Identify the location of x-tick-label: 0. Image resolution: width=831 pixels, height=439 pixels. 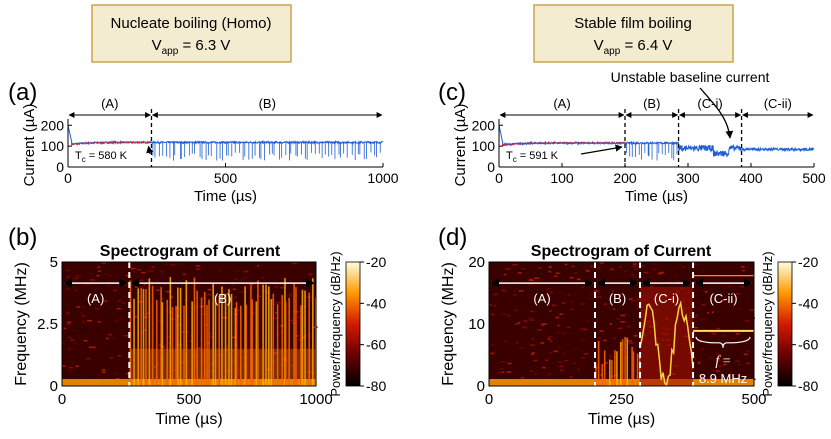
(68, 178).